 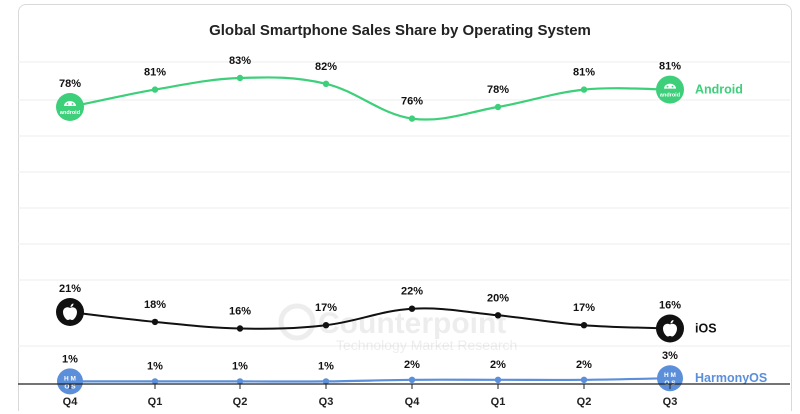 I want to click on watermark-tagline: Technology Market Research, so click(x=426, y=345).